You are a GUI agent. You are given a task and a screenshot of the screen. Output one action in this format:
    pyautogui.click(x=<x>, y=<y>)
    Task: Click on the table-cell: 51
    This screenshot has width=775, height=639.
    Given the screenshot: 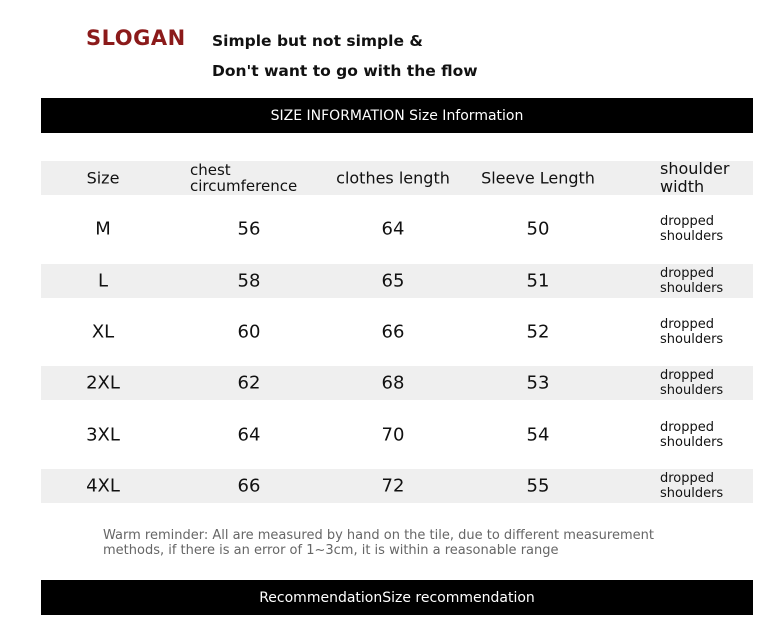 What is the action you would take?
    pyautogui.click(x=538, y=281)
    